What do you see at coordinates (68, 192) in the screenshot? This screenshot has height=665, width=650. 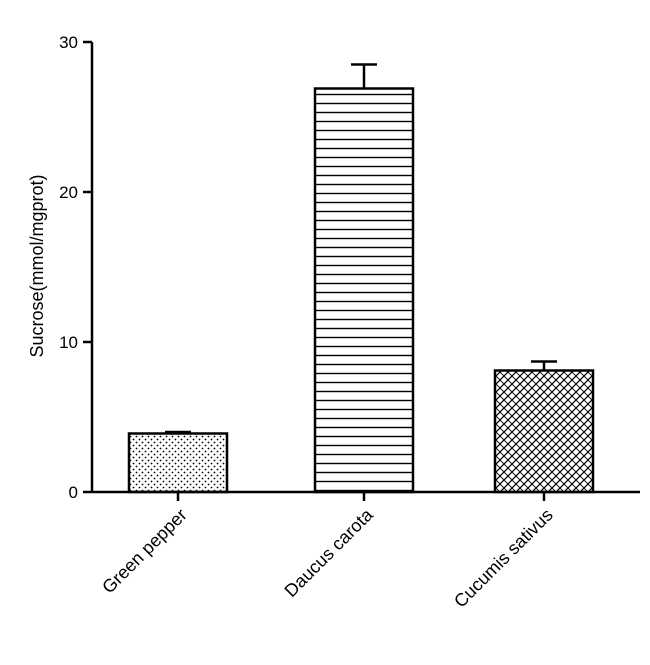 I see `y-tick-label: 20` at bounding box center [68, 192].